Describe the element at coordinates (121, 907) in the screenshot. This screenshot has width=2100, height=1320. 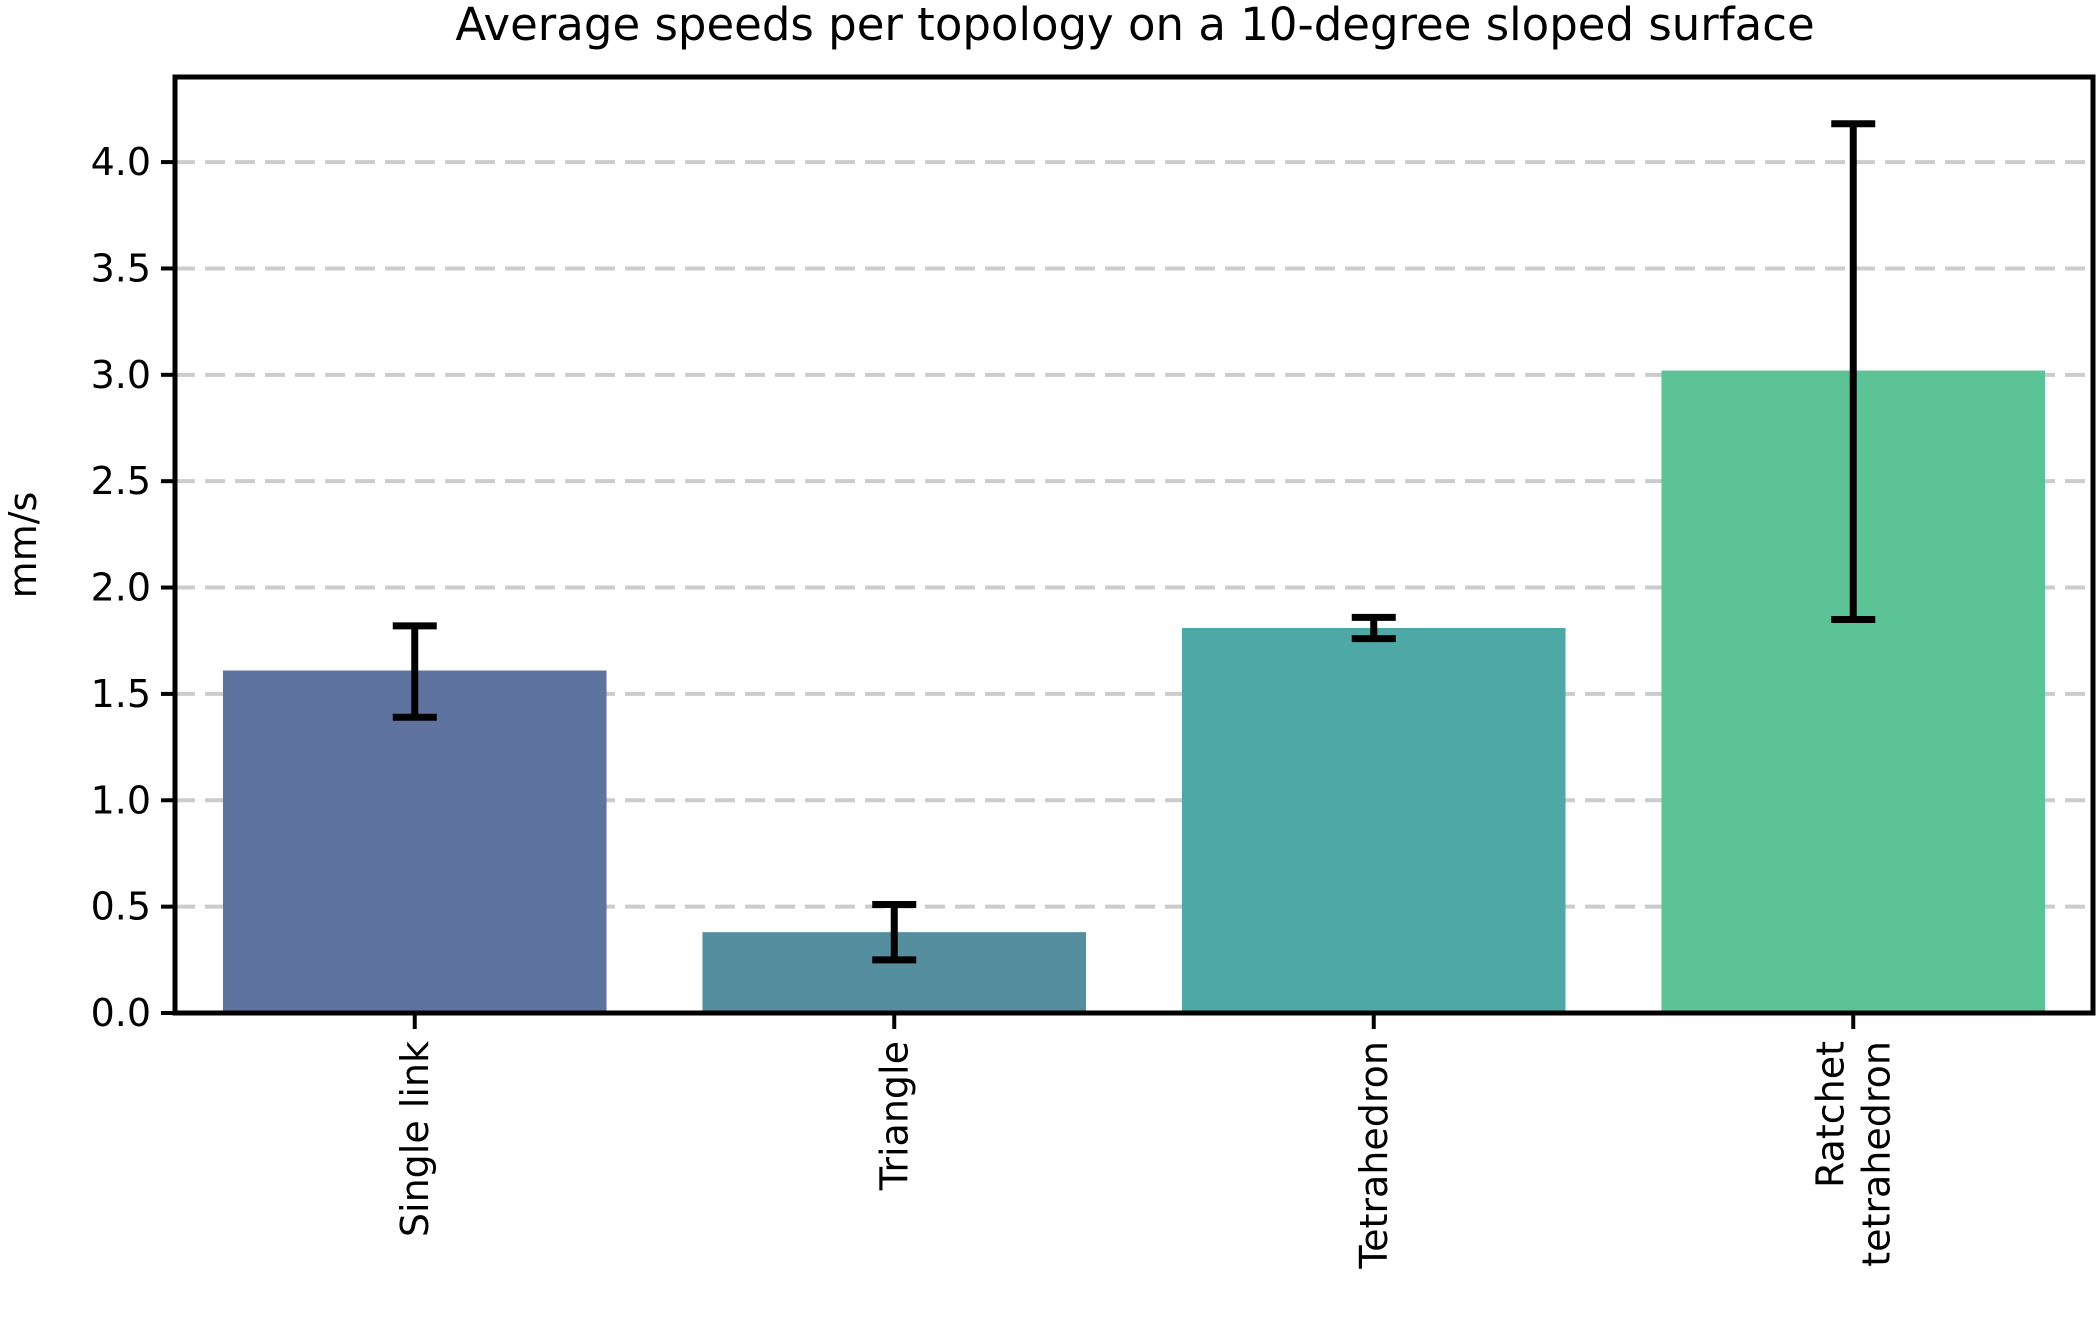
I see `y-tick-label: 0.5` at that location.